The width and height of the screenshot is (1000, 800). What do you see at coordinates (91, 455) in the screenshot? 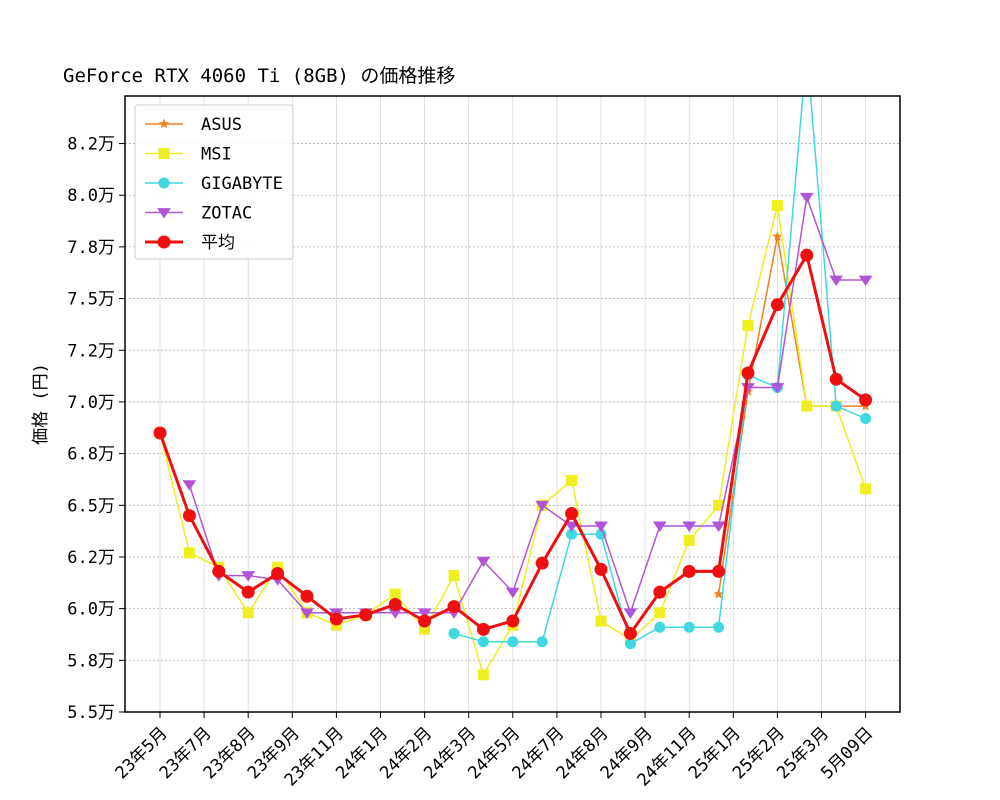
I see `y-tick-label: 6.8万` at bounding box center [91, 455].